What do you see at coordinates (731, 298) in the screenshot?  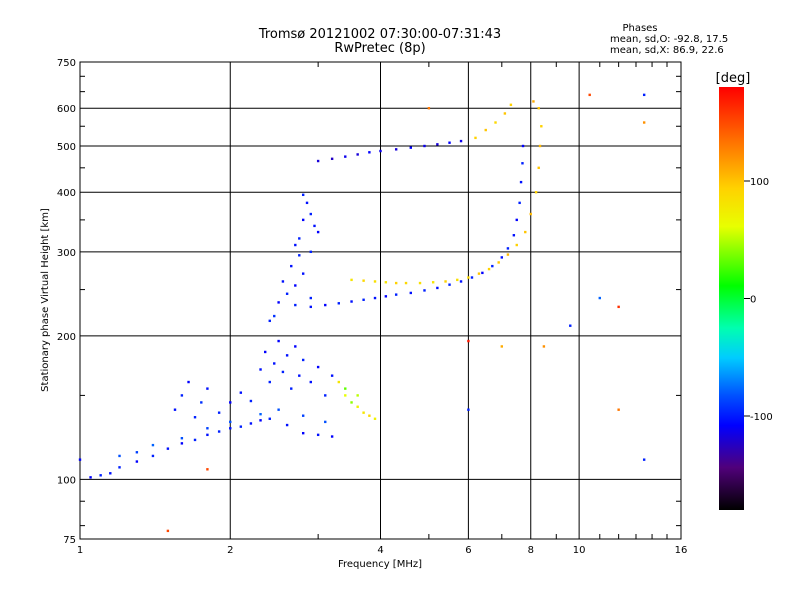 I see `colorbar` at bounding box center [731, 298].